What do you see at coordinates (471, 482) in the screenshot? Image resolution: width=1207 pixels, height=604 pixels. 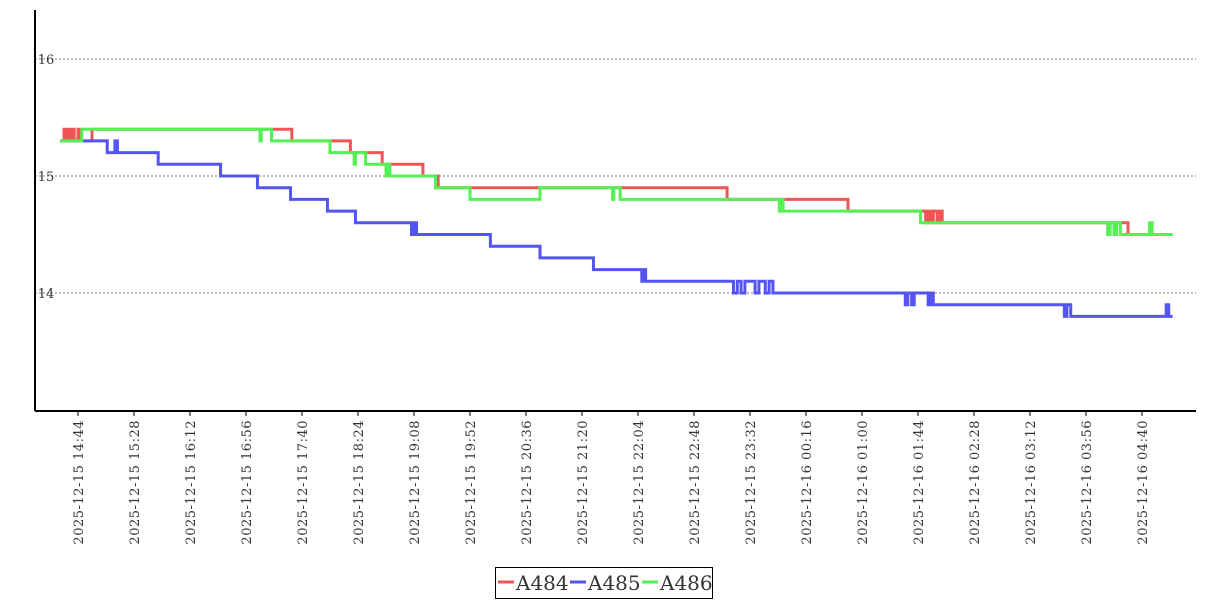 I see `x-tick-label: 2025-12-15 19:52` at bounding box center [471, 482].